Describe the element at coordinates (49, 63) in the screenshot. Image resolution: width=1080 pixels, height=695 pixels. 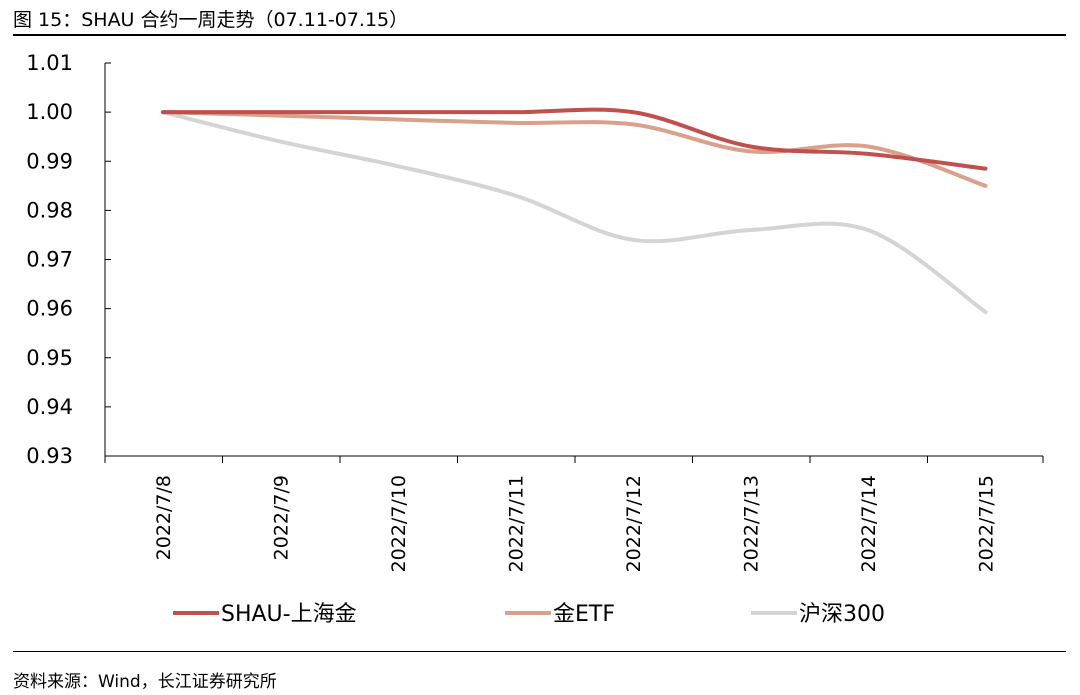
I see `y-tick-label: 1.01` at that location.